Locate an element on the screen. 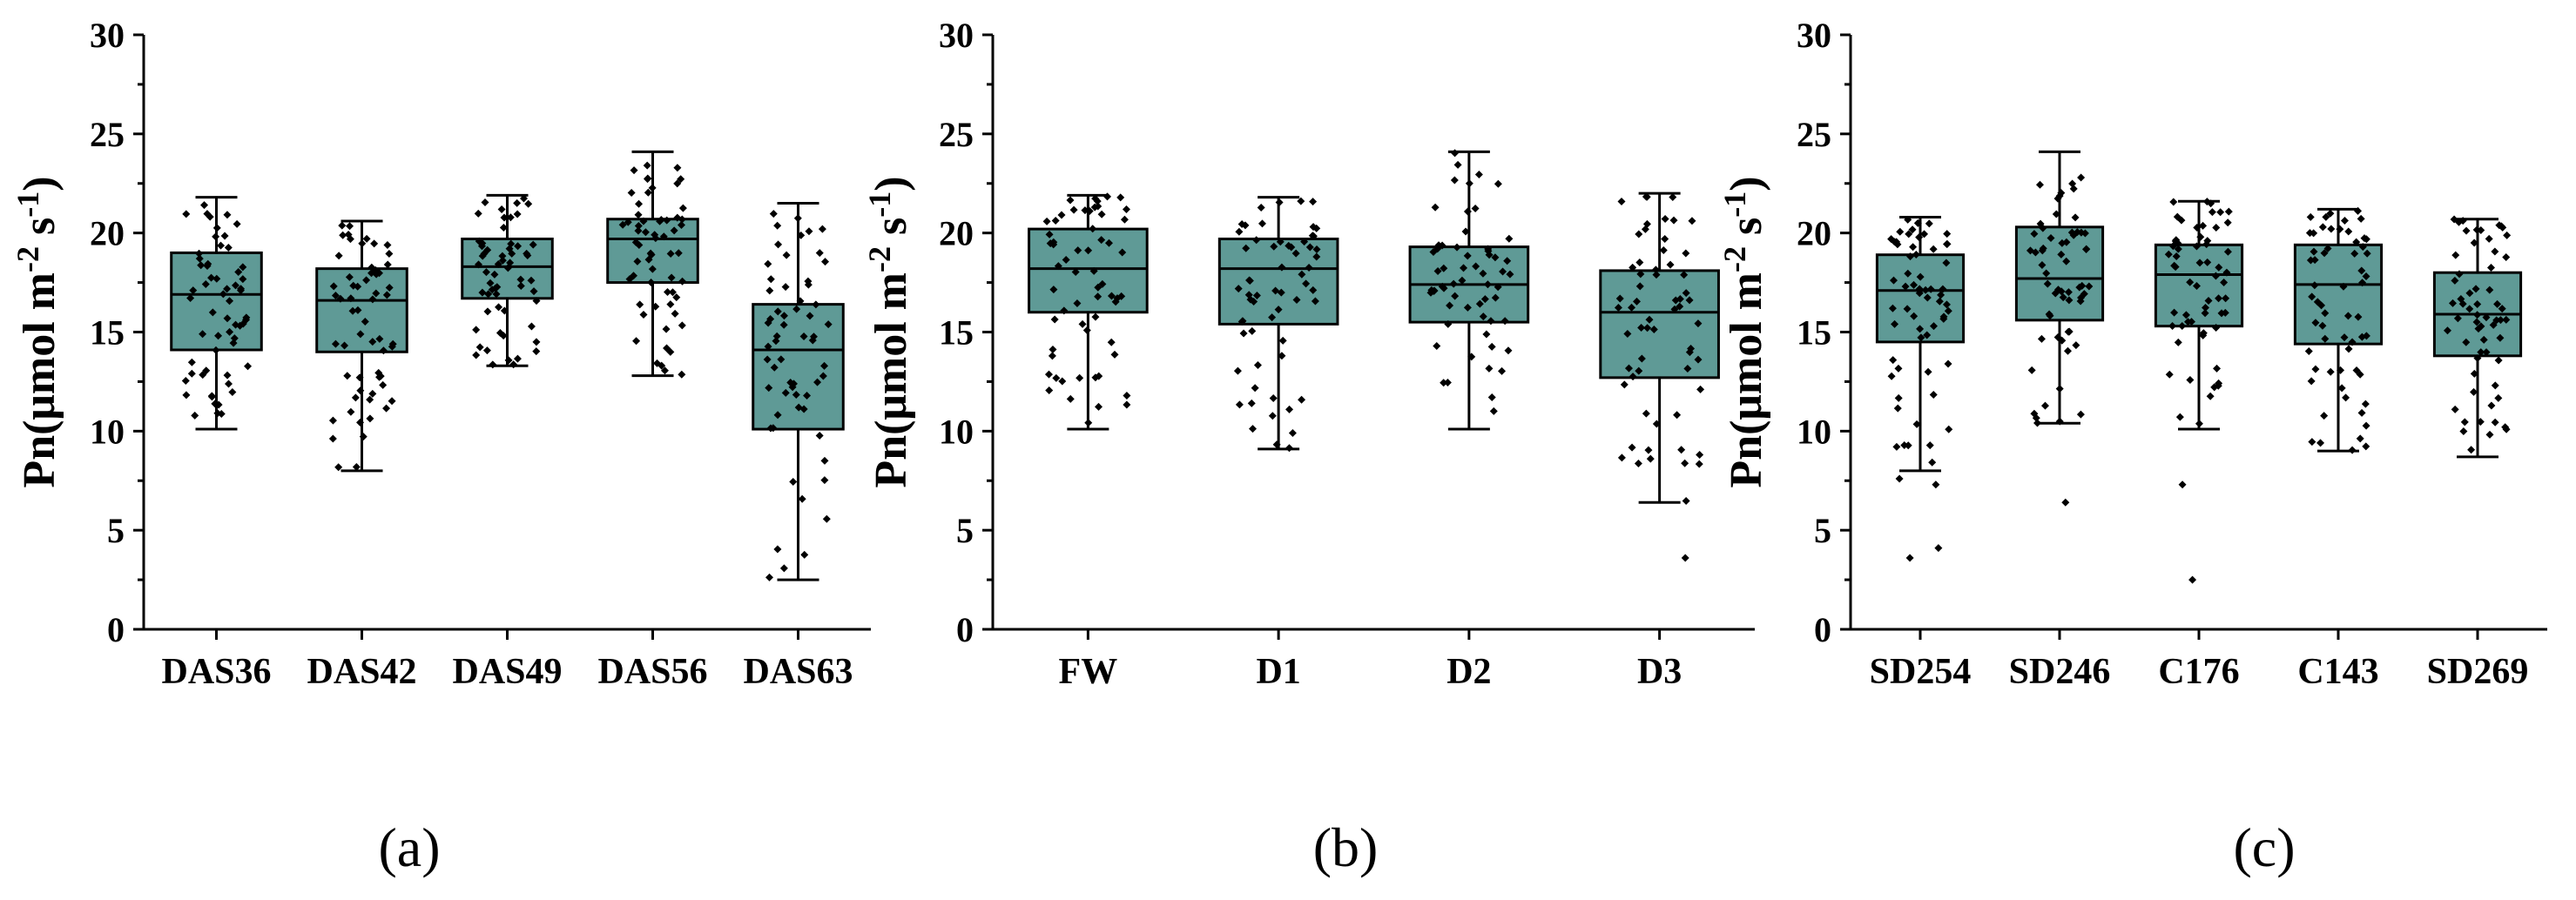 The width and height of the screenshot is (2576, 900). x-category-label: DAS56 is located at coordinates (652, 672).